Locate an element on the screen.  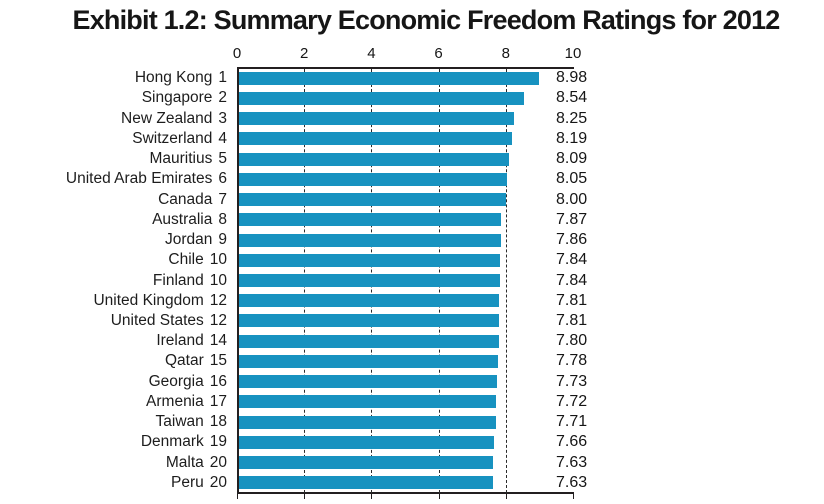
row-country: Qatar is located at coordinates (184, 361).